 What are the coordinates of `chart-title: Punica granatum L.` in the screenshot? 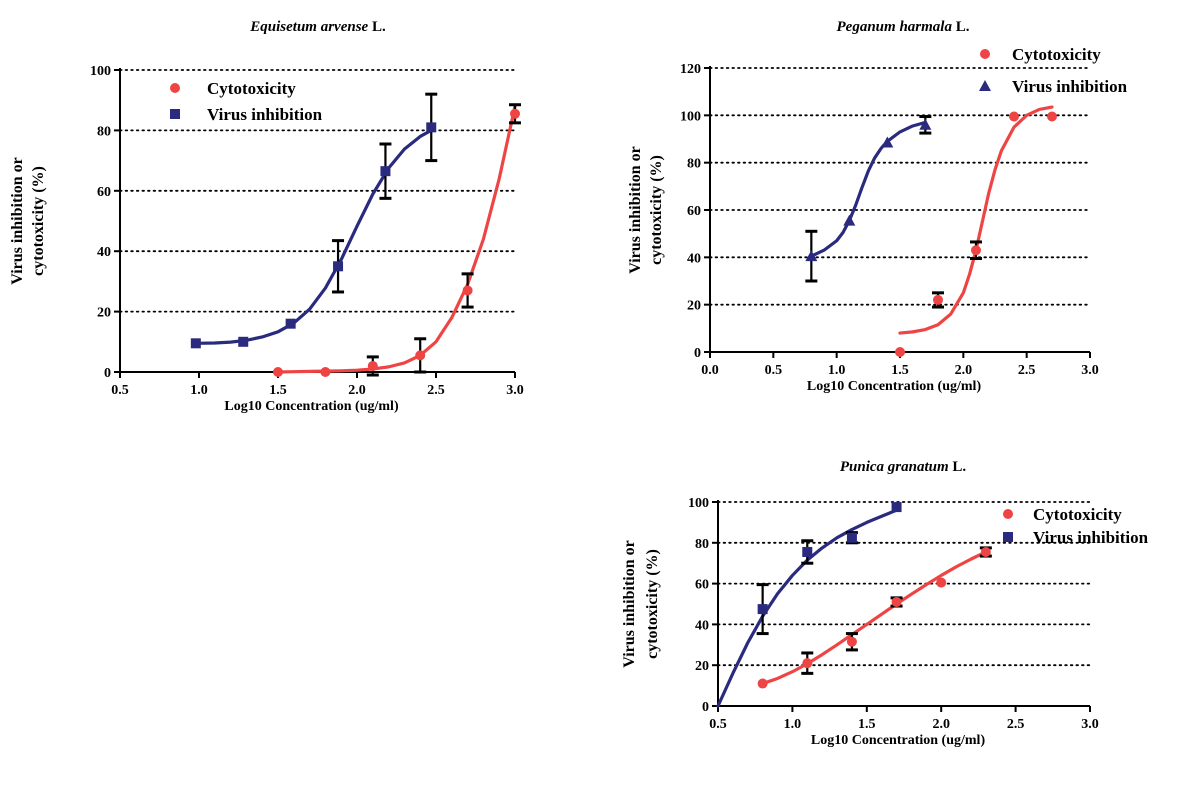 It's located at (903, 467).